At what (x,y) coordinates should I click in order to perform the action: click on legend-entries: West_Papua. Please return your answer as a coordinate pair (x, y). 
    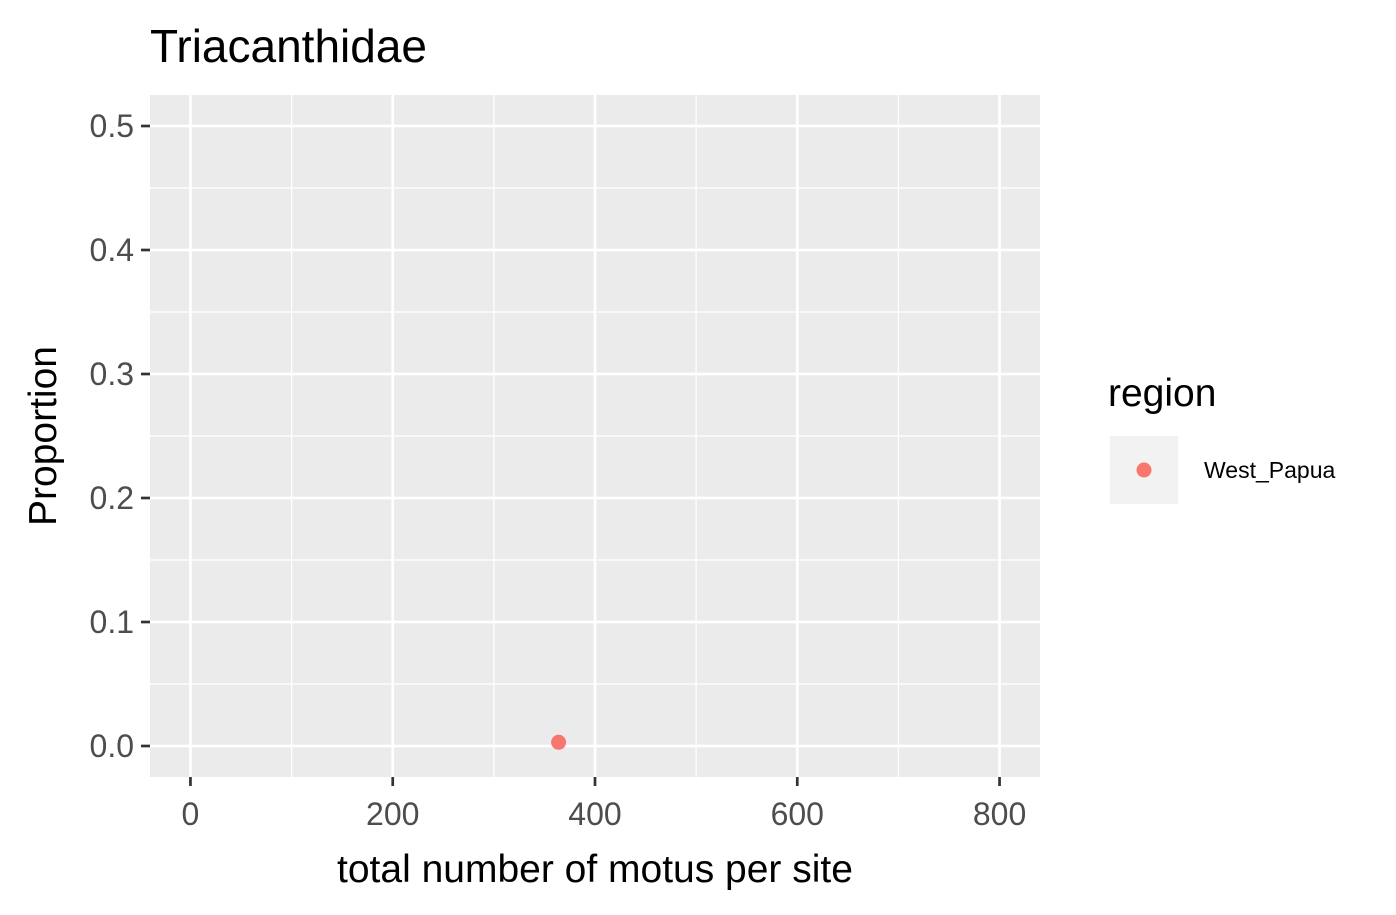
    Looking at the image, I should click on (1222, 470).